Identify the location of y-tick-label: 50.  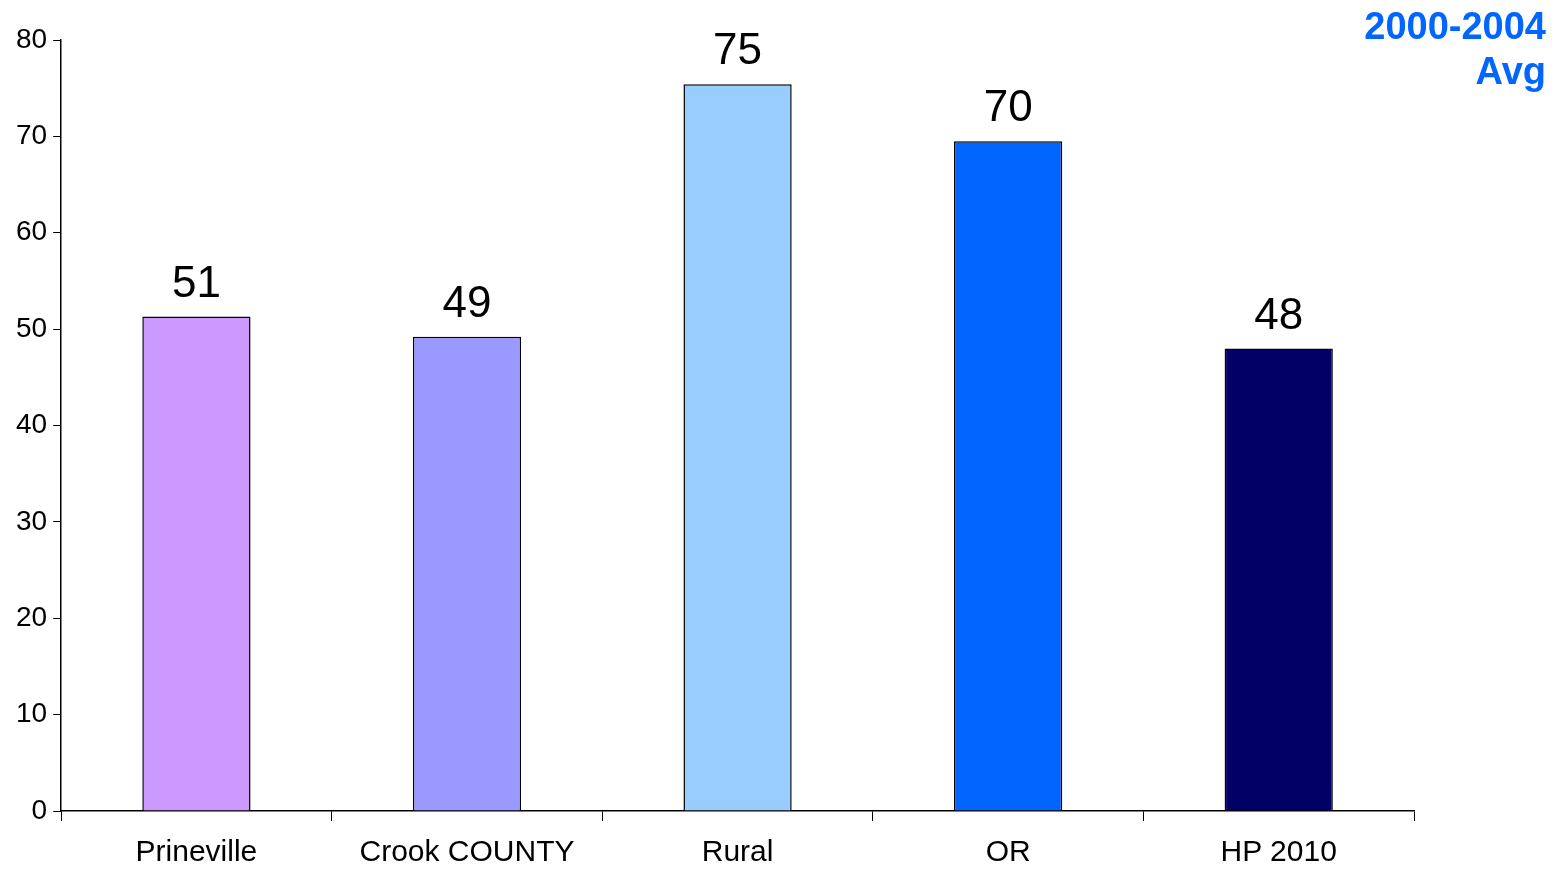
(31, 327).